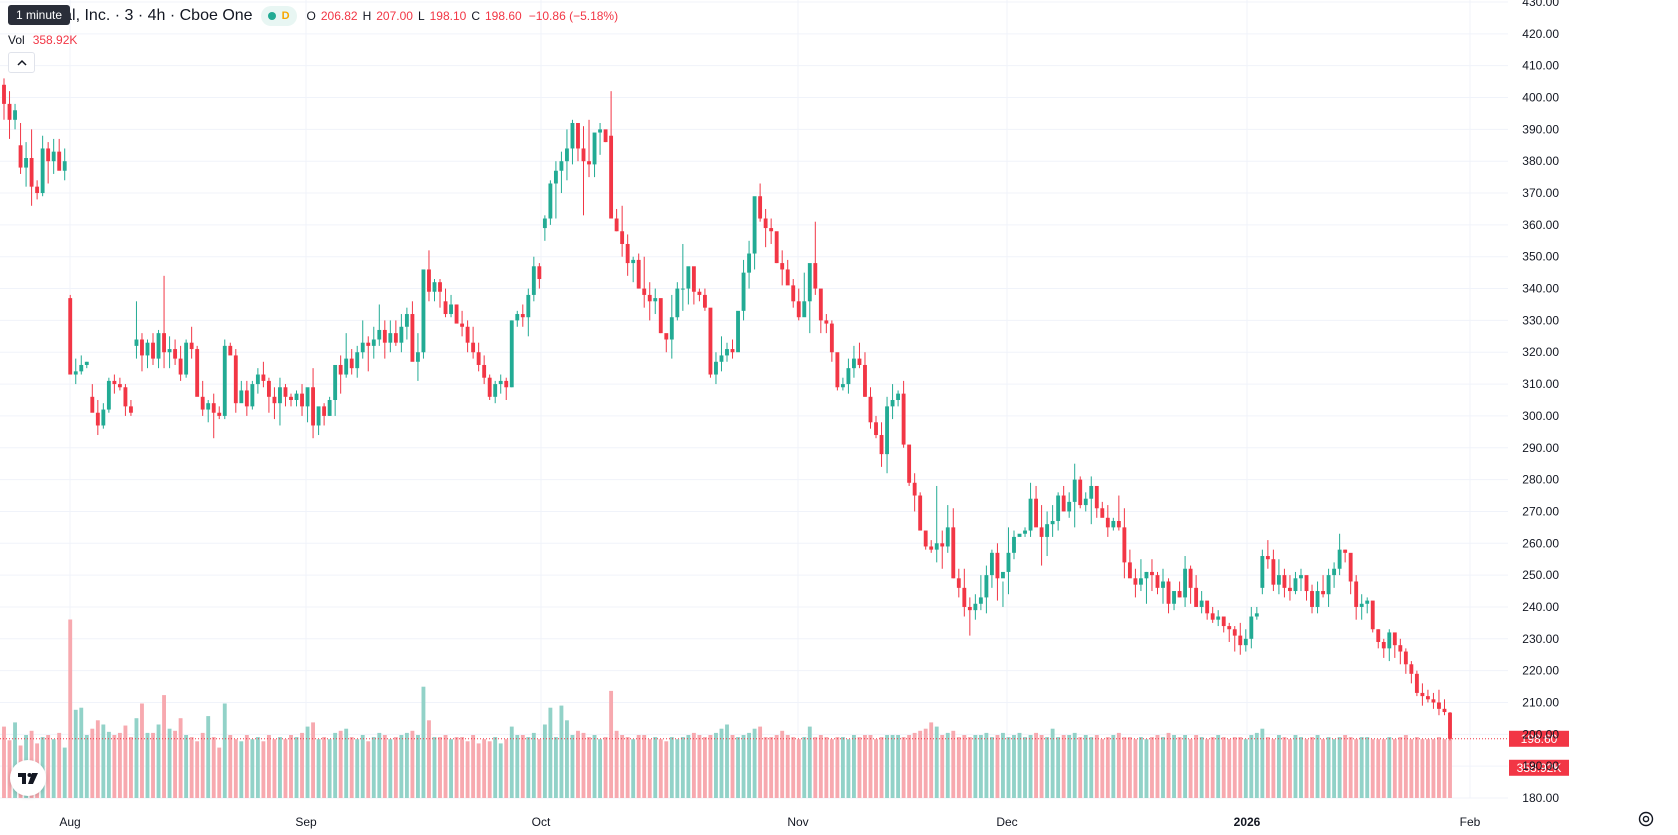  What do you see at coordinates (503, 16) in the screenshot?
I see `close-value: 198.60` at bounding box center [503, 16].